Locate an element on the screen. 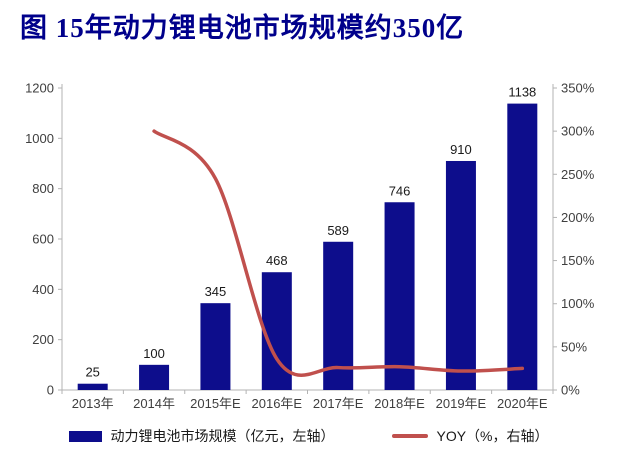 The image size is (618, 453). left-axis-tick-label: 400 is located at coordinates (43, 289).